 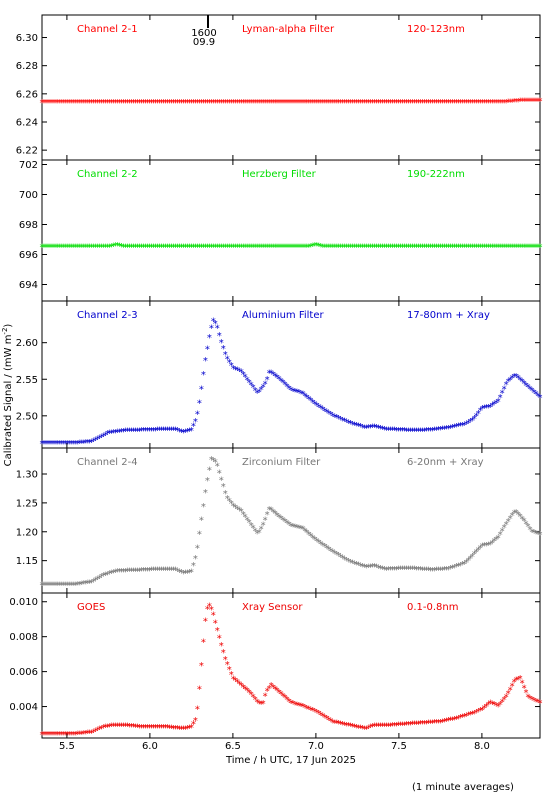 I want to click on y-tick-label: 2.55, so click(x=27, y=380).